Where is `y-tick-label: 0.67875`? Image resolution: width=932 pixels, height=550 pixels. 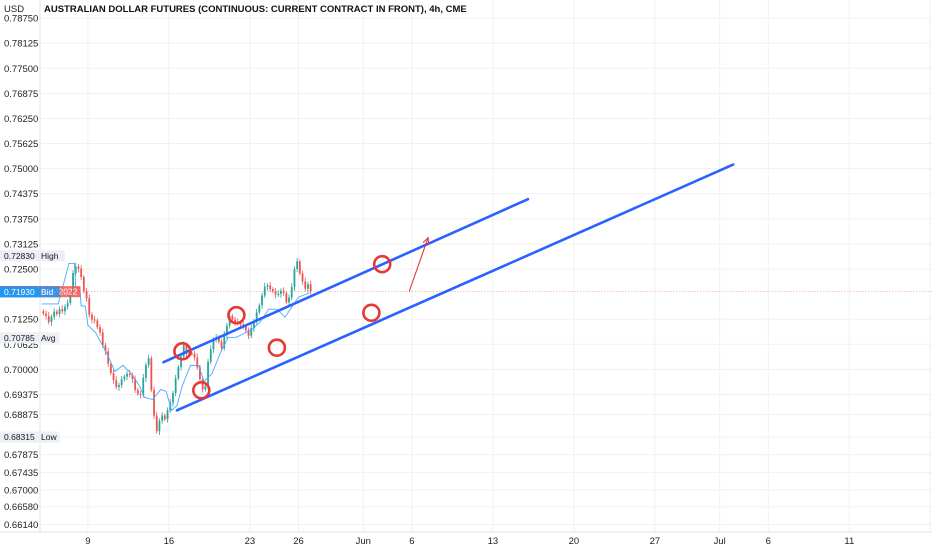 y-tick-label: 0.67875 is located at coordinates (21, 455).